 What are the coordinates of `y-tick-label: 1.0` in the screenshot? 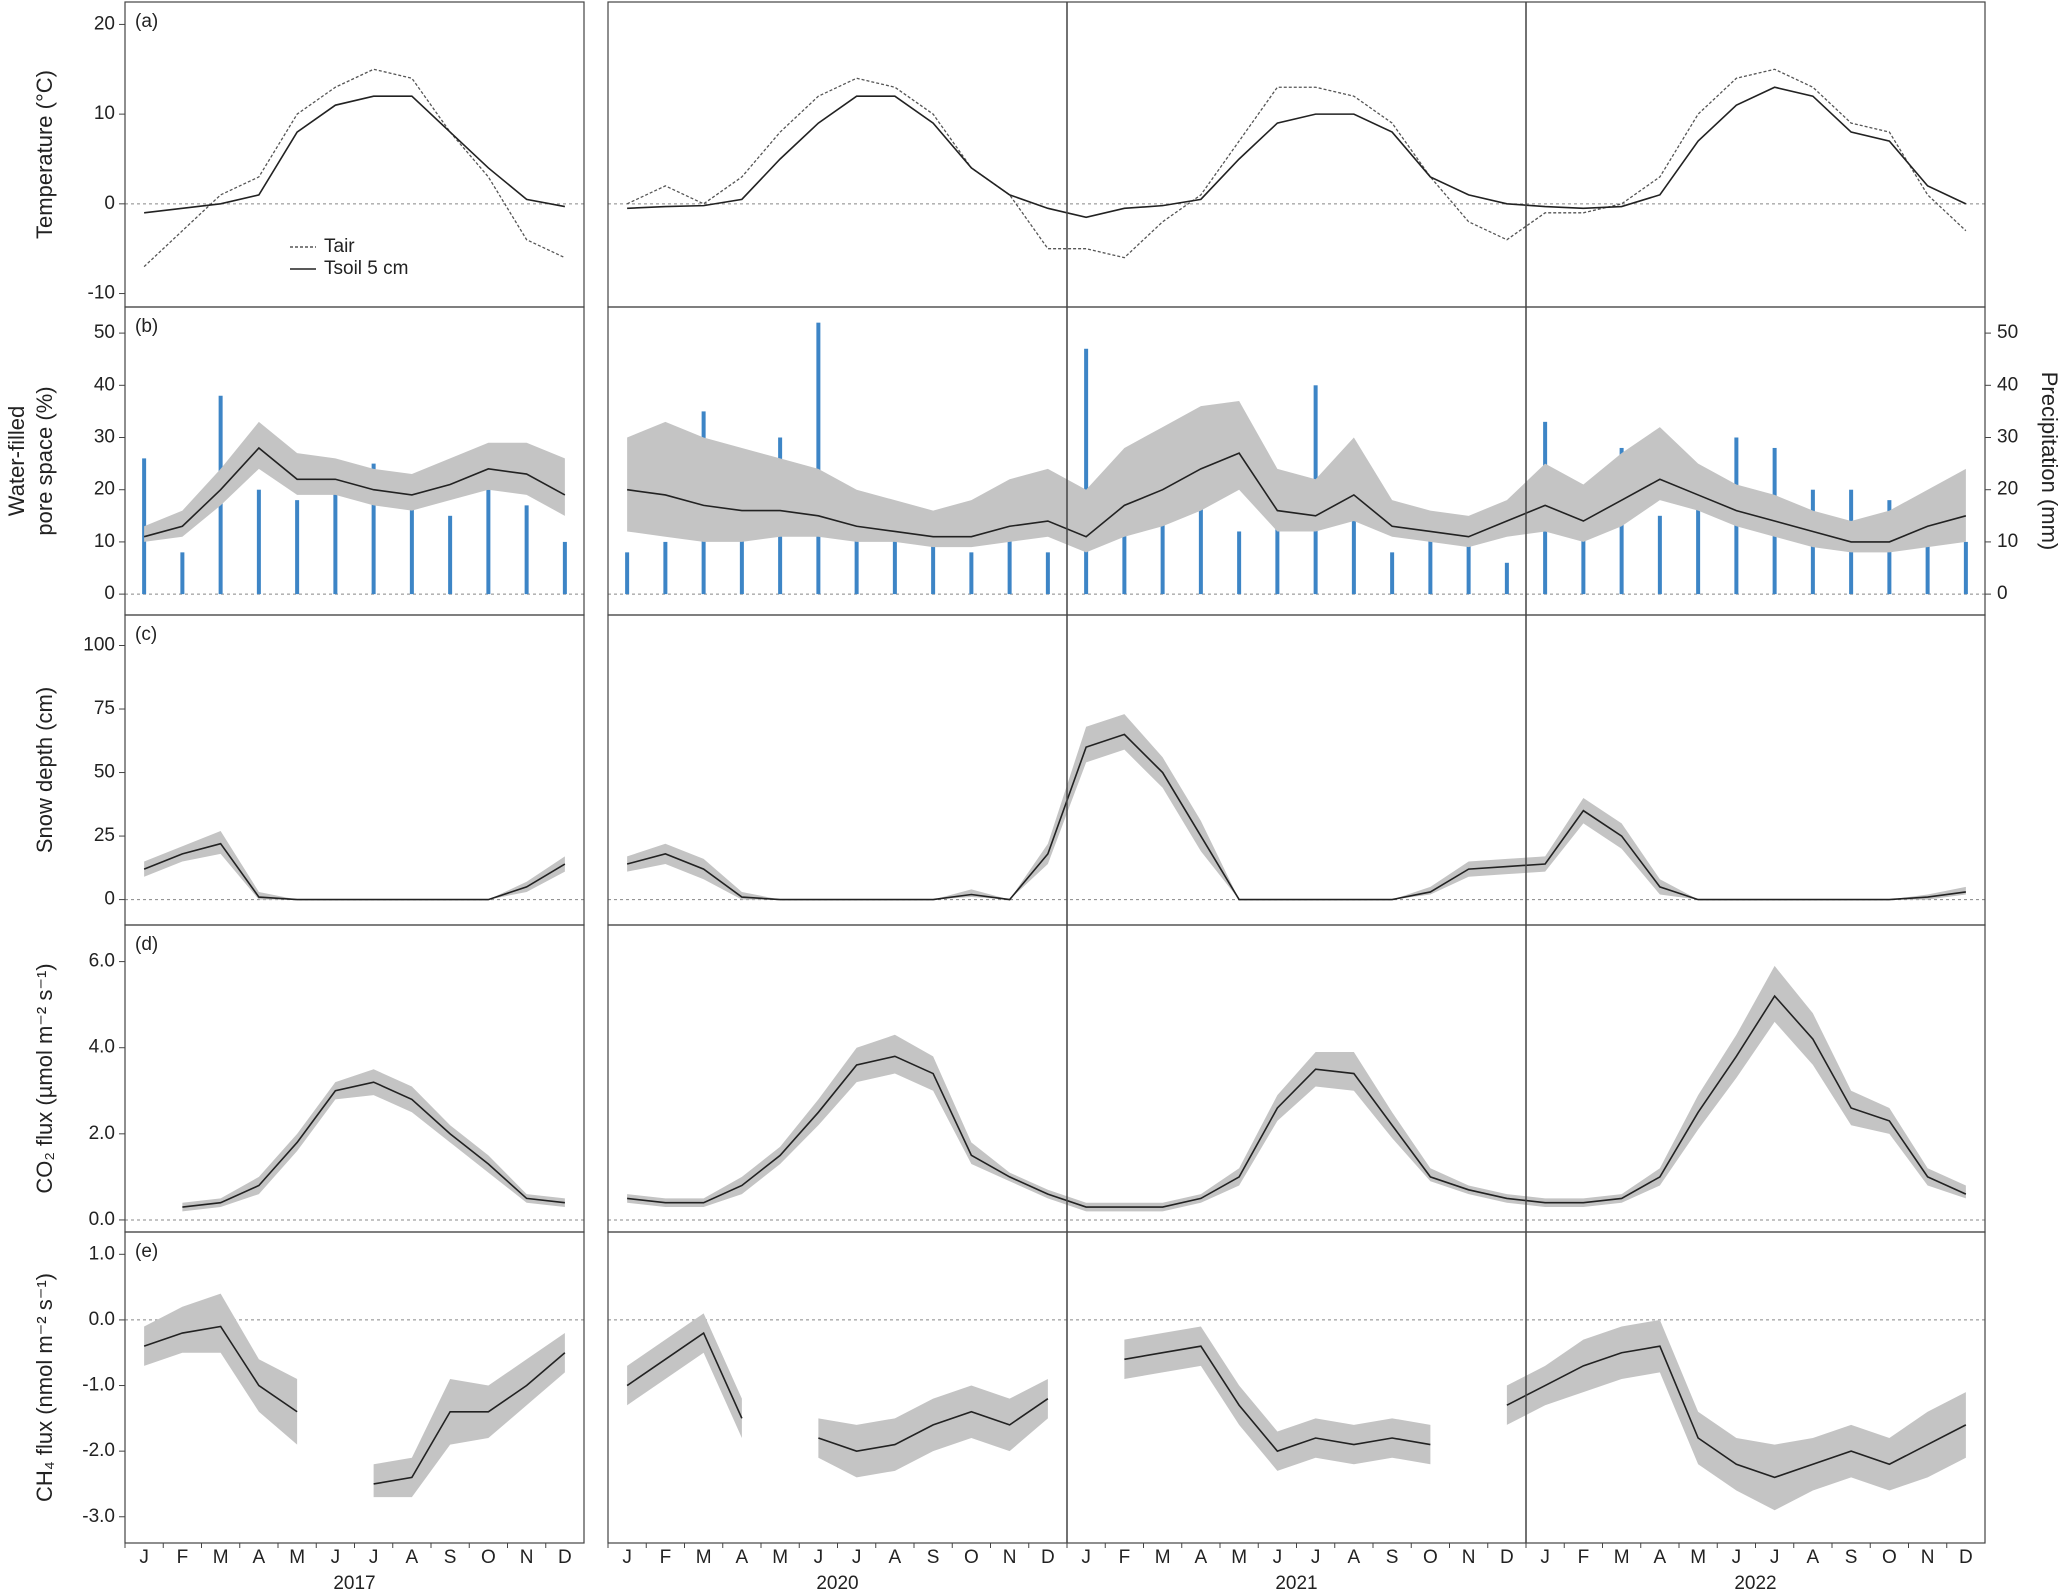 It's located at (102, 1253).